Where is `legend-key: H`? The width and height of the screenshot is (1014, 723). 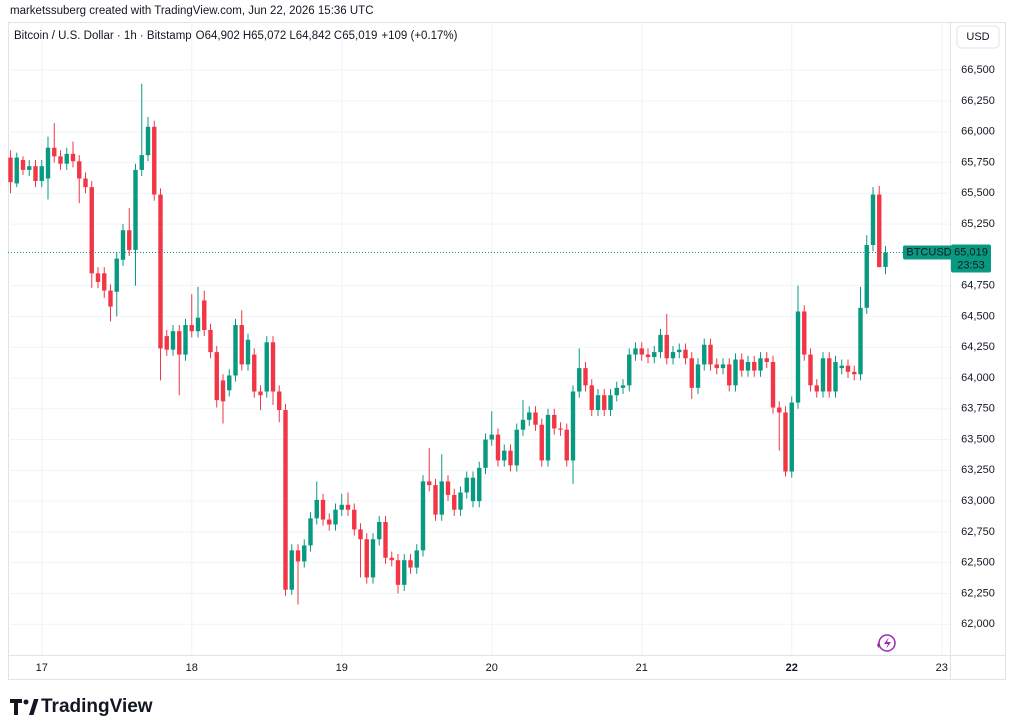
legend-key: H is located at coordinates (247, 36).